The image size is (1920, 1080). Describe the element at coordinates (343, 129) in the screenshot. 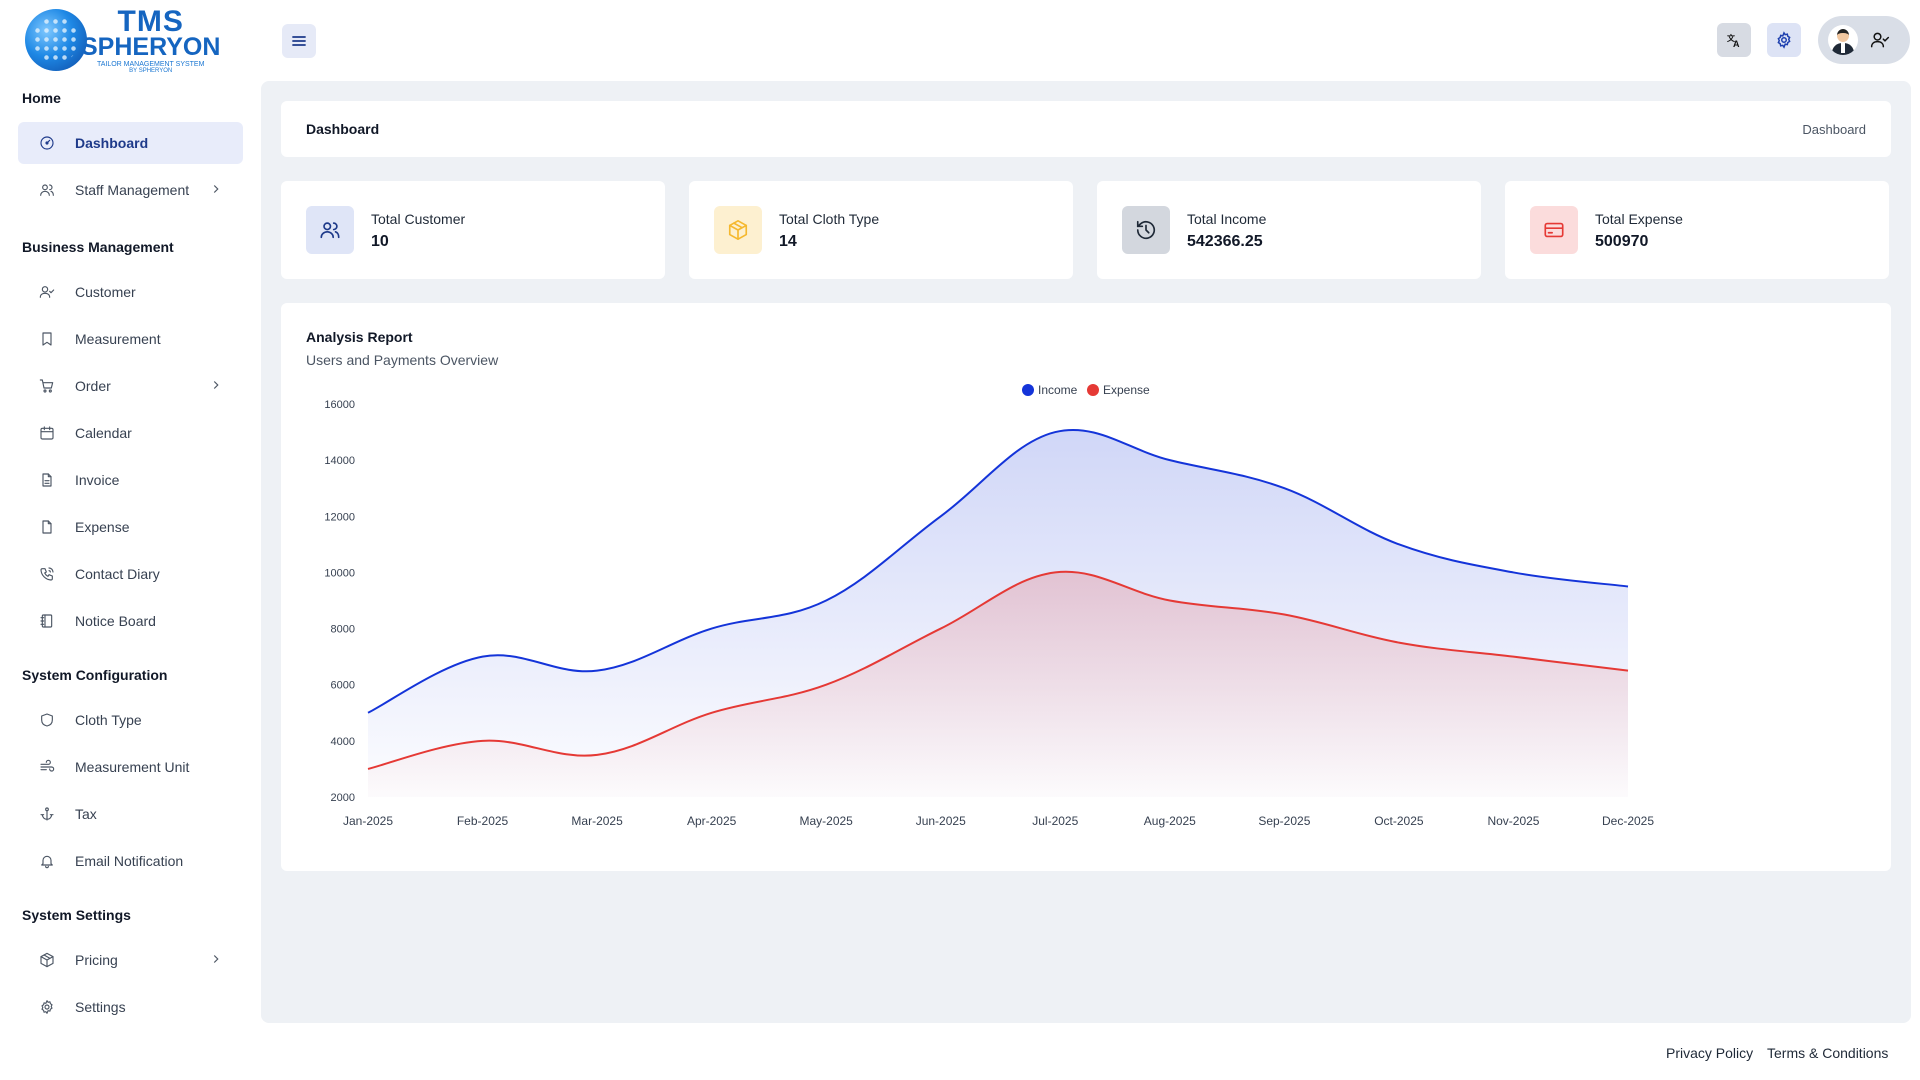

I see `page-title: Dashboard` at that location.